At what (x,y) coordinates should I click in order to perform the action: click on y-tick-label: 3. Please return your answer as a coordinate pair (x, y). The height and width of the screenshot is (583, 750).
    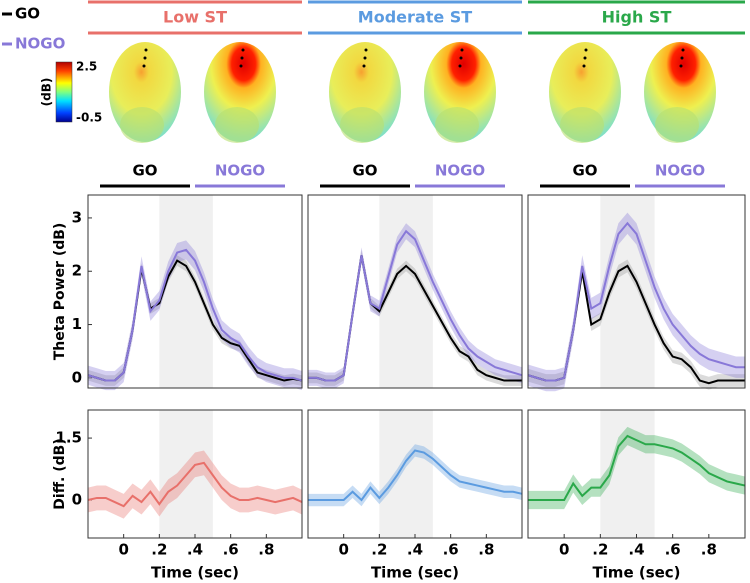
    Looking at the image, I should click on (77, 217).